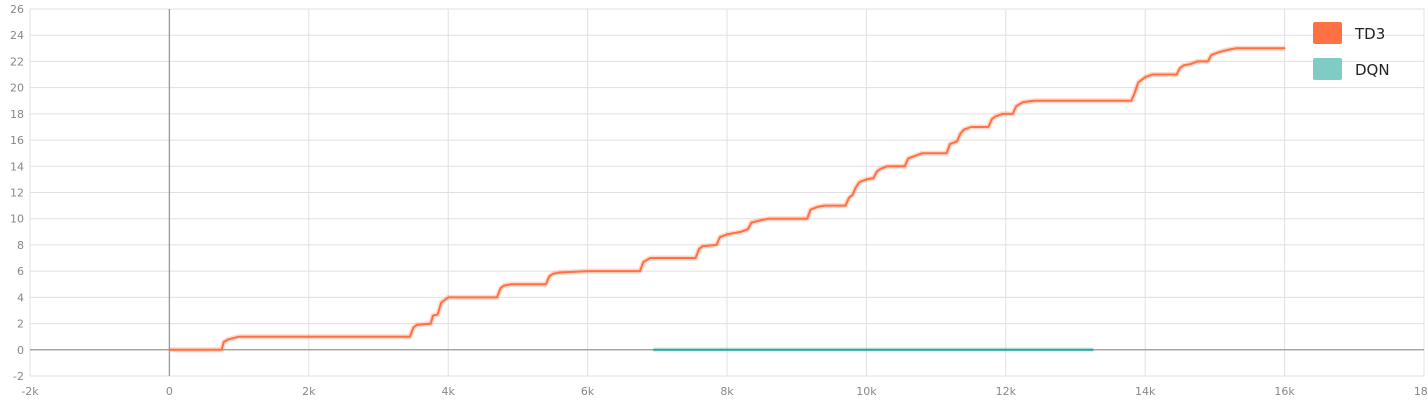 The width and height of the screenshot is (1428, 405). I want to click on y-tick-label: 26, so click(17, 9).